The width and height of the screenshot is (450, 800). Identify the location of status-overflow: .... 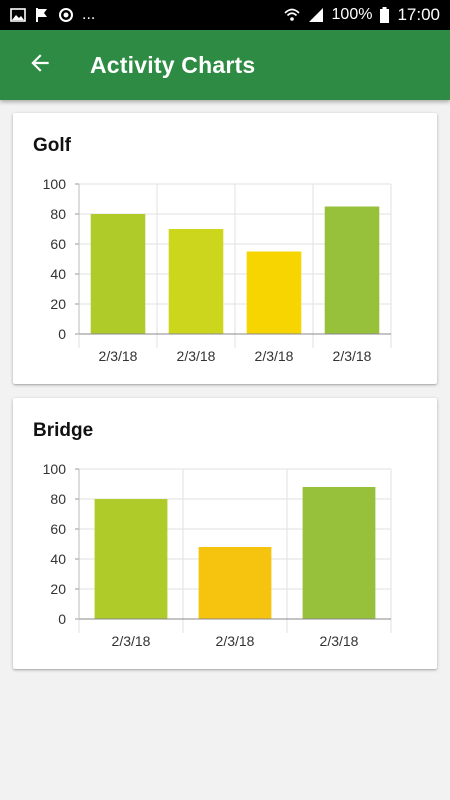
(89, 14).